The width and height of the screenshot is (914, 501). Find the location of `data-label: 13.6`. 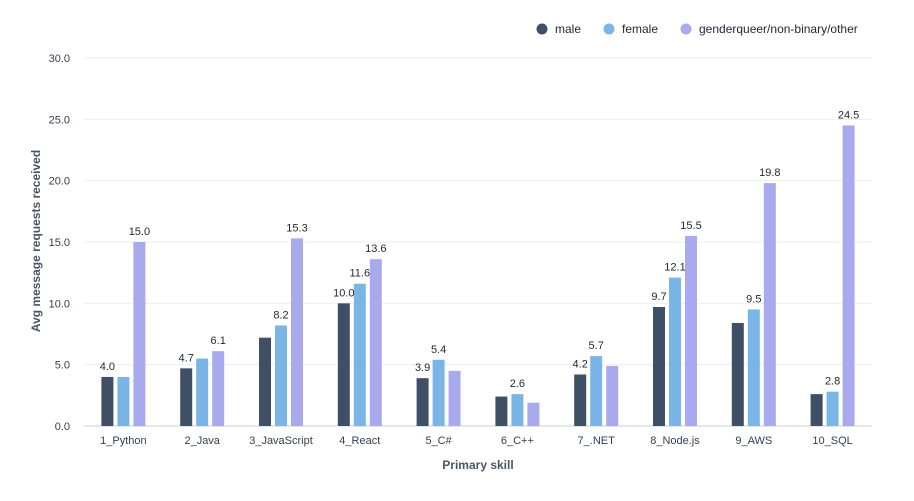

data-label: 13.6 is located at coordinates (375, 249).